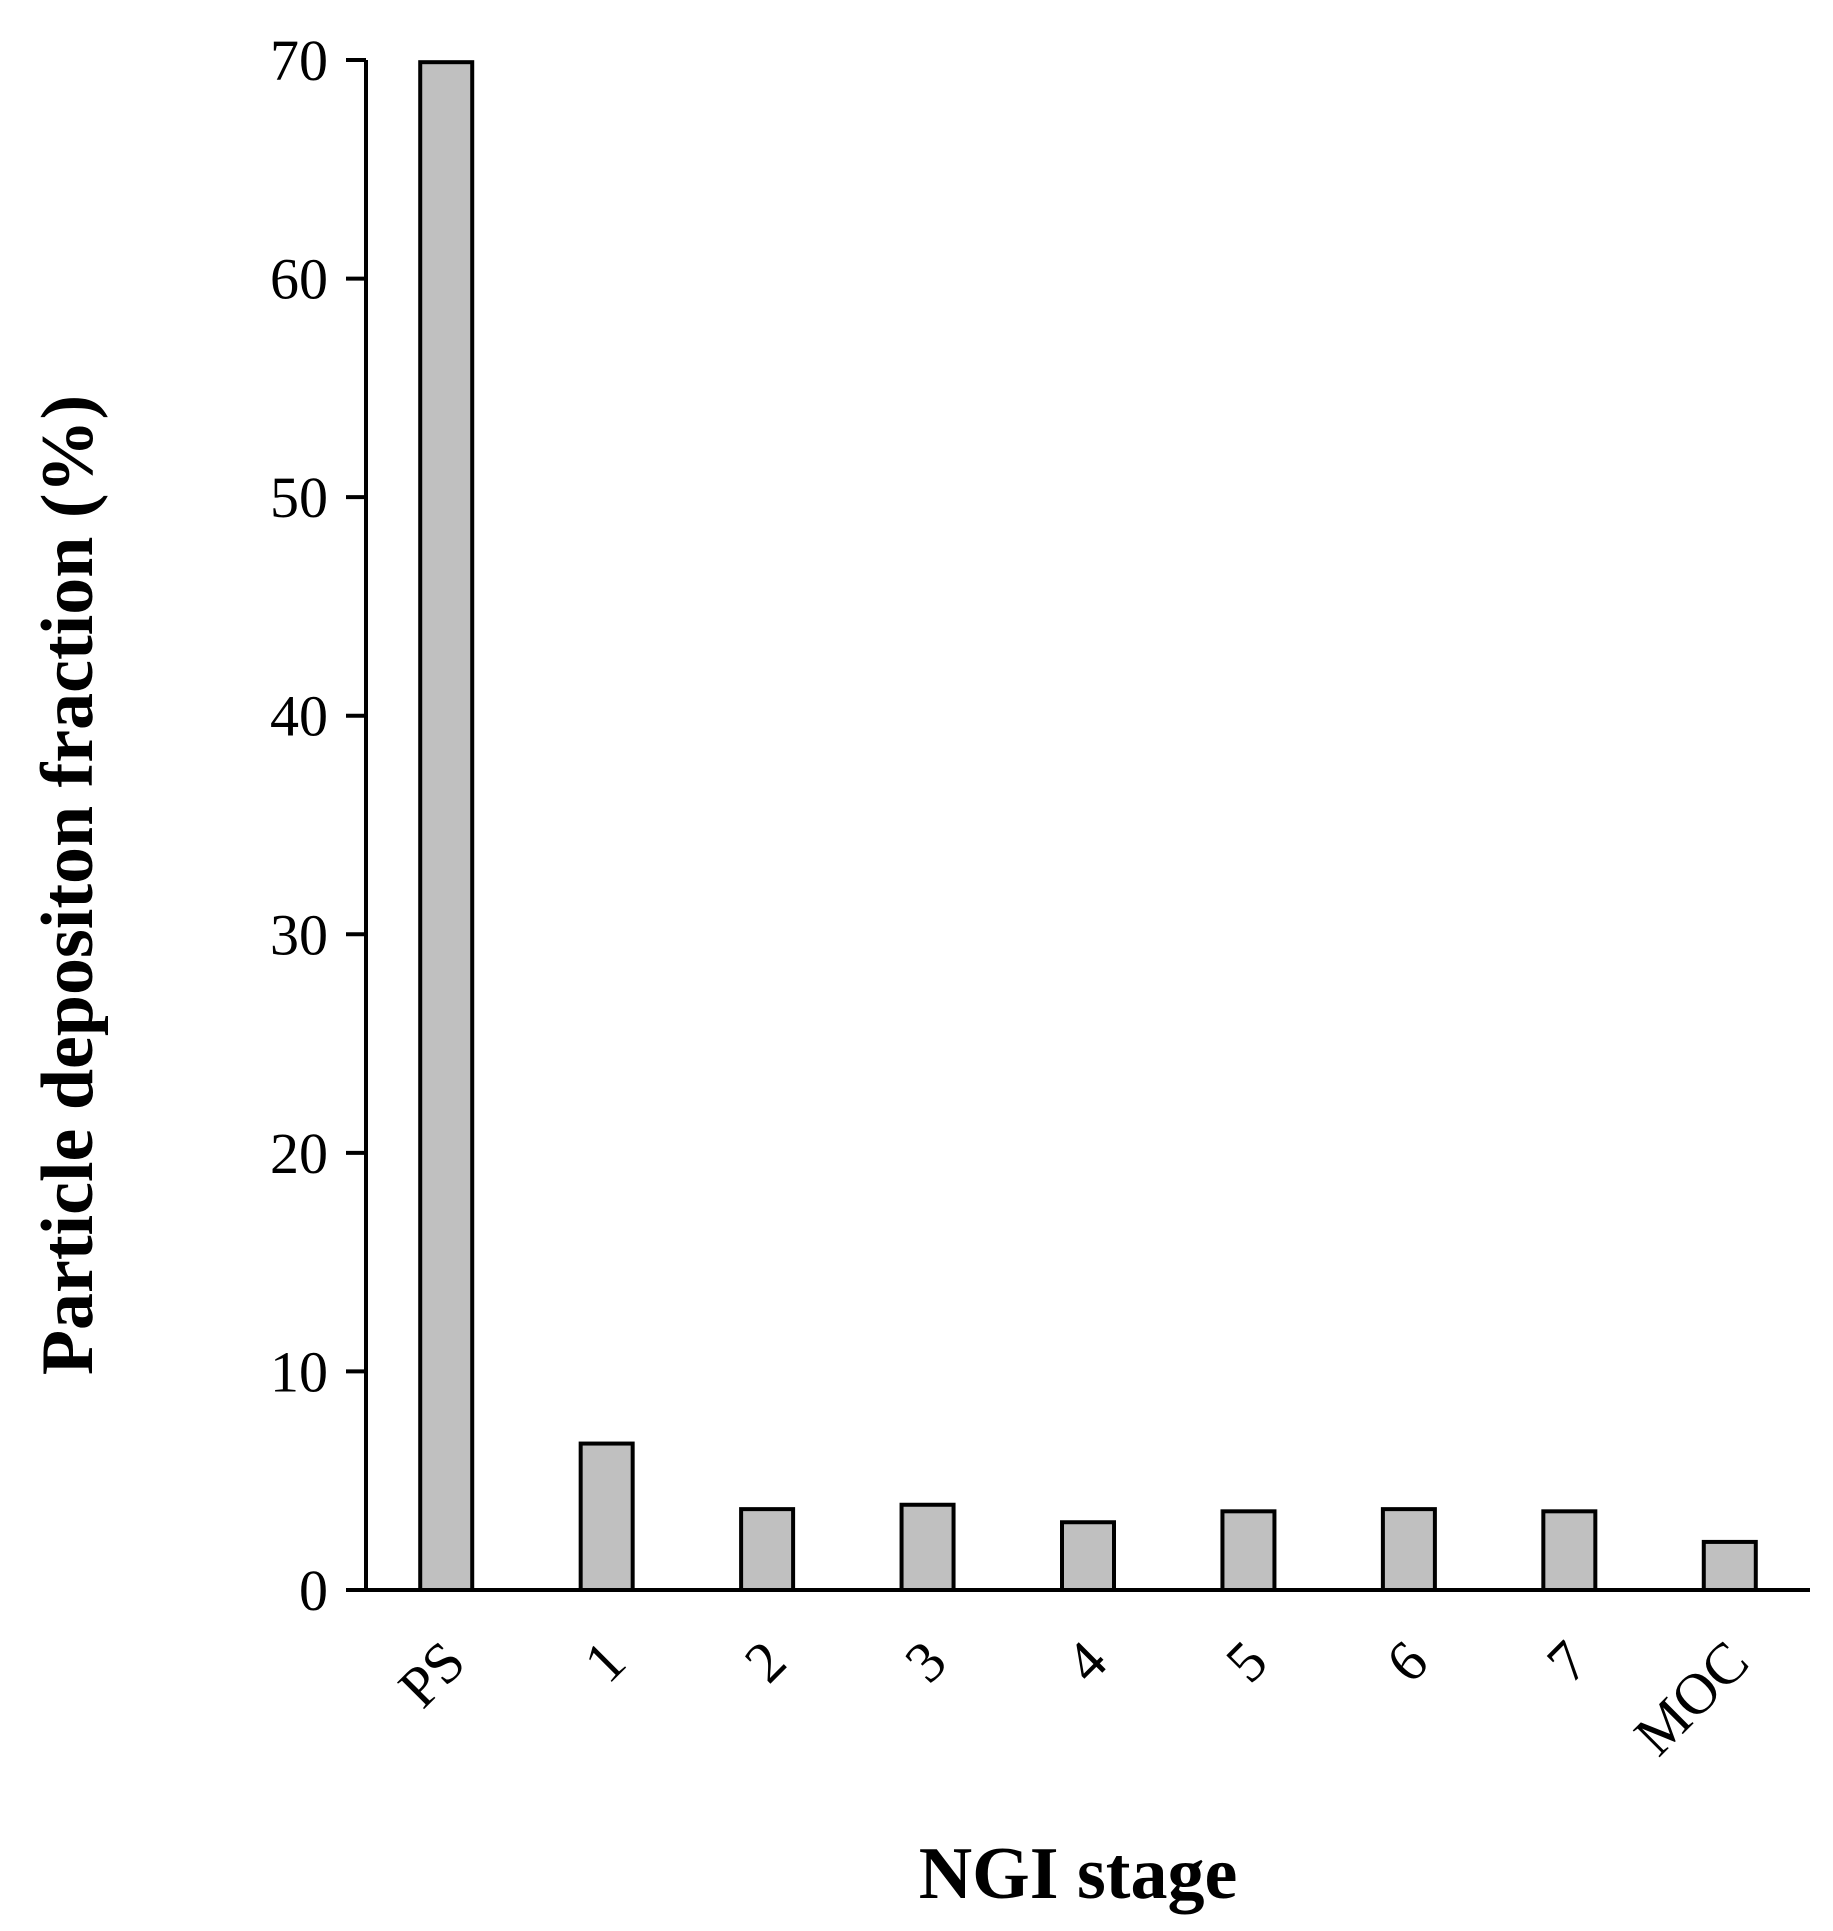  What do you see at coordinates (1407, 1661) in the screenshot?
I see `x-tick-label: 6` at bounding box center [1407, 1661].